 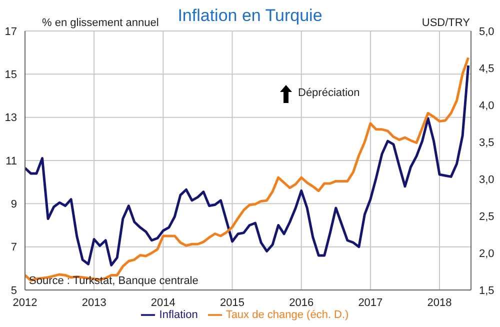 What do you see at coordinates (100, 23) in the screenshot?
I see `y-axis-title: % en glissement annuel` at bounding box center [100, 23].